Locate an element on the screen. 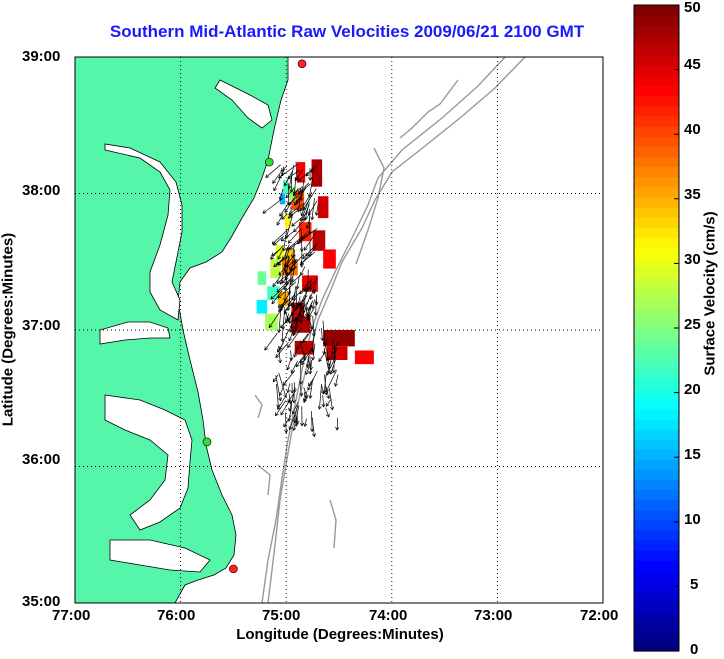  colorbar-tick-label: 35 is located at coordinates (692, 194).